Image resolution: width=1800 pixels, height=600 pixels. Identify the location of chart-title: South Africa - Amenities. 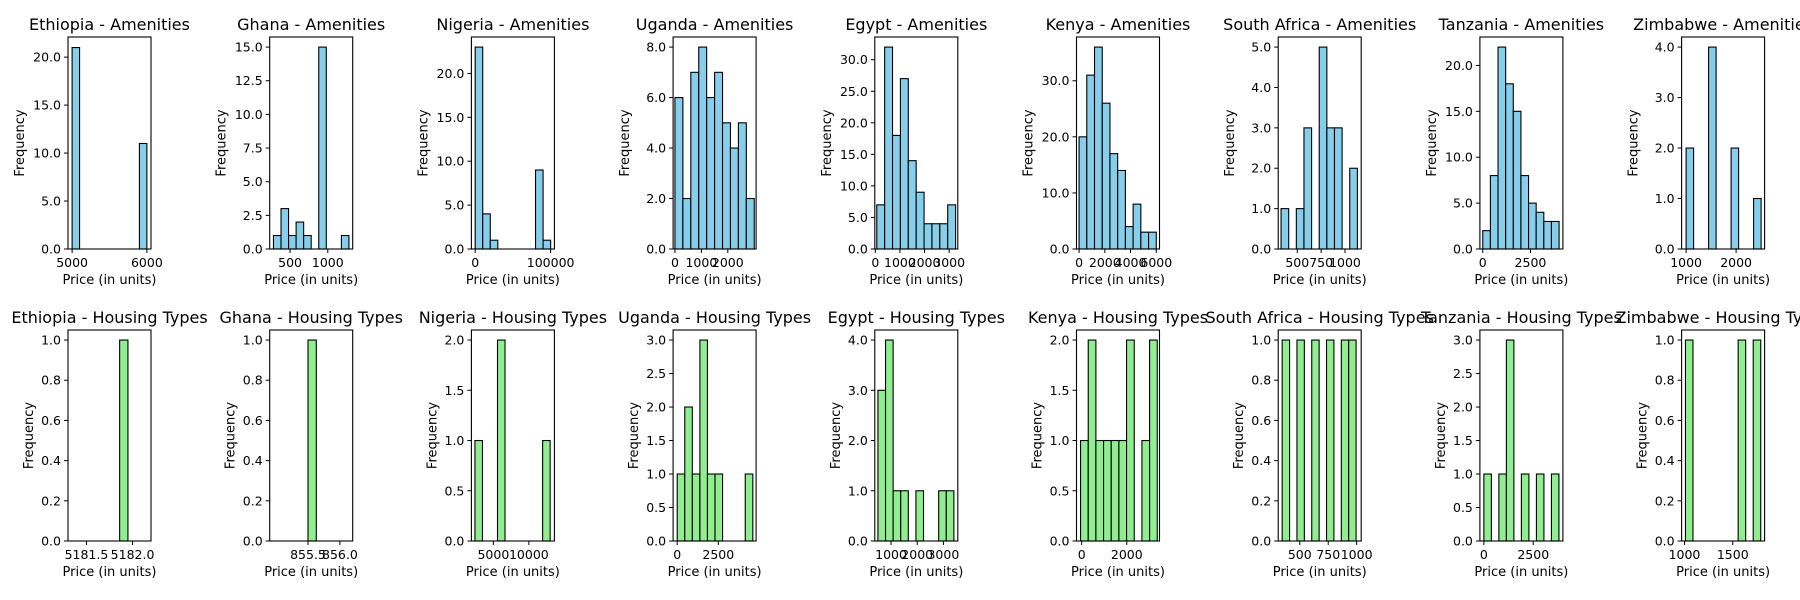
(1319, 24).